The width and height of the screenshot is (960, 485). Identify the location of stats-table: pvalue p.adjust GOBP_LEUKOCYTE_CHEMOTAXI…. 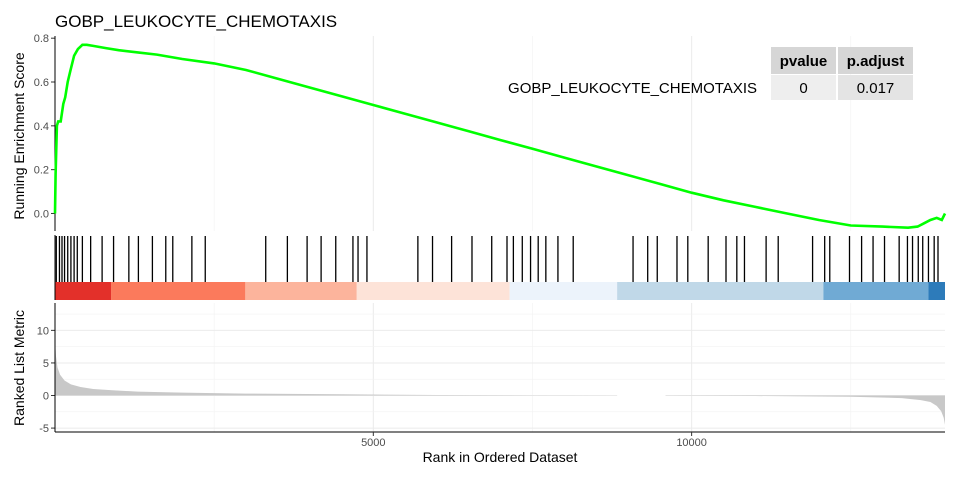
(710, 73).